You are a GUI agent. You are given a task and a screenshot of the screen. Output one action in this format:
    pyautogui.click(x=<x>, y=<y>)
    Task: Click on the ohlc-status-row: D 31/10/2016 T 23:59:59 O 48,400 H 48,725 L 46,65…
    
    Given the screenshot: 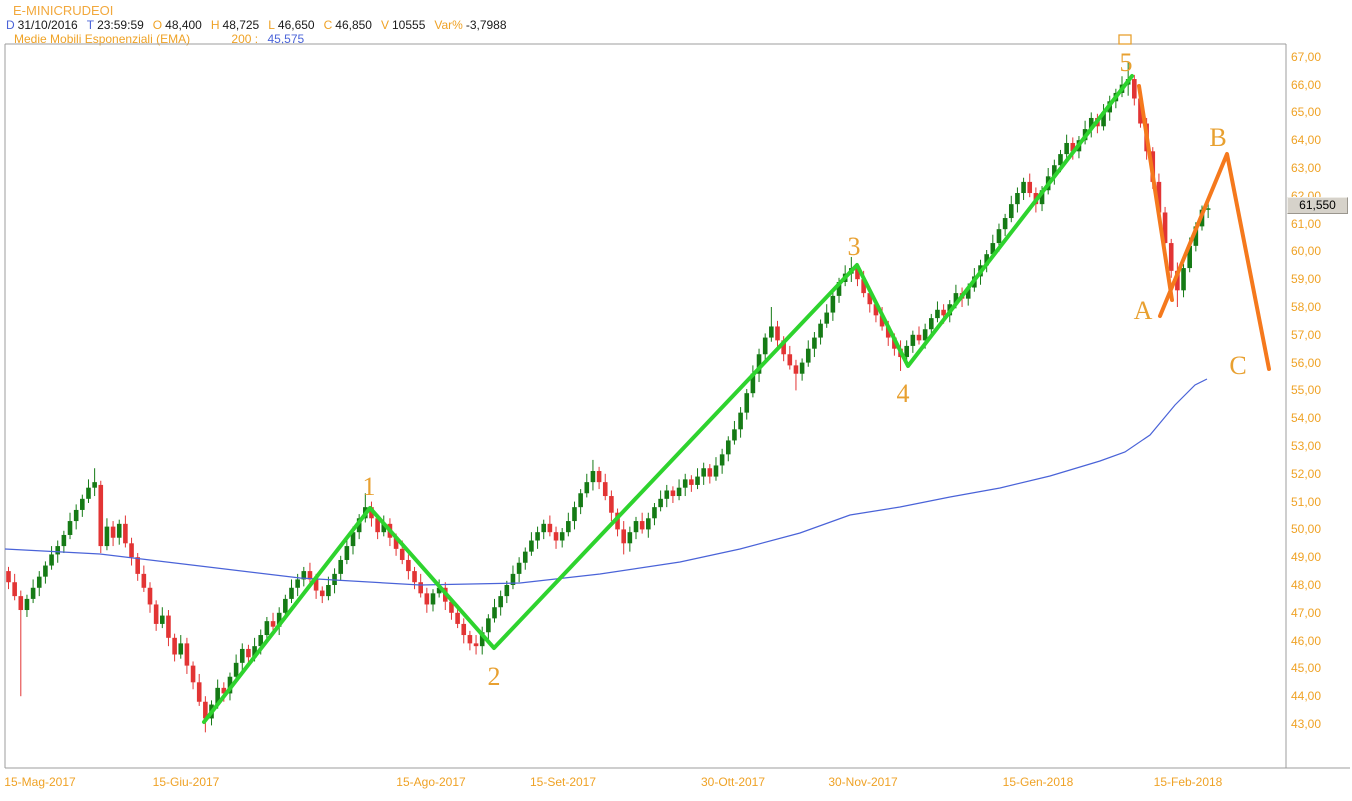 What is the action you would take?
    pyautogui.click(x=261, y=25)
    